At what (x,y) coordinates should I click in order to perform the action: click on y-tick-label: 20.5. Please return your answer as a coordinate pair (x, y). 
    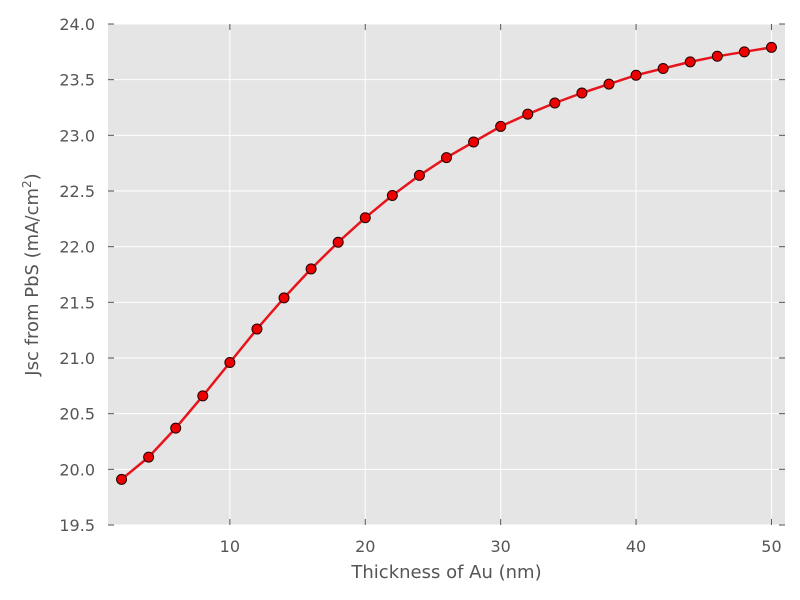
    Looking at the image, I should click on (77, 414).